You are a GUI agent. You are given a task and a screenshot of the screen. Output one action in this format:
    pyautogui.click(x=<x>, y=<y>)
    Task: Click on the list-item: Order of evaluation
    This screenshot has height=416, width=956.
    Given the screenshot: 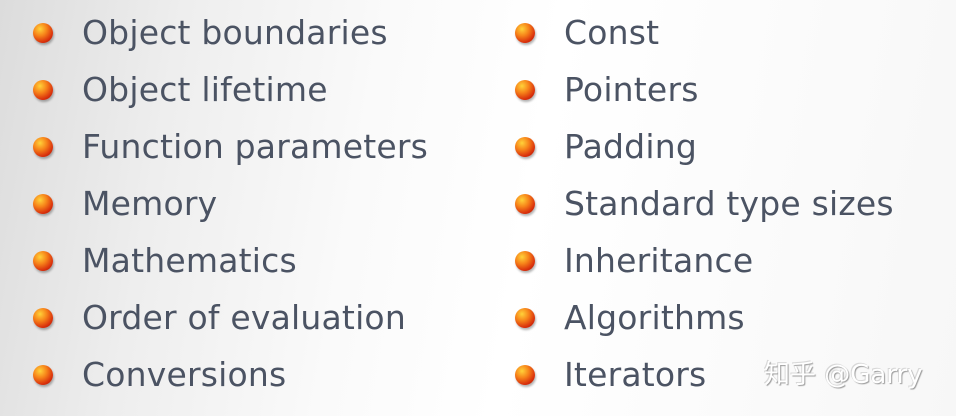 What is the action you would take?
    pyautogui.click(x=219, y=317)
    